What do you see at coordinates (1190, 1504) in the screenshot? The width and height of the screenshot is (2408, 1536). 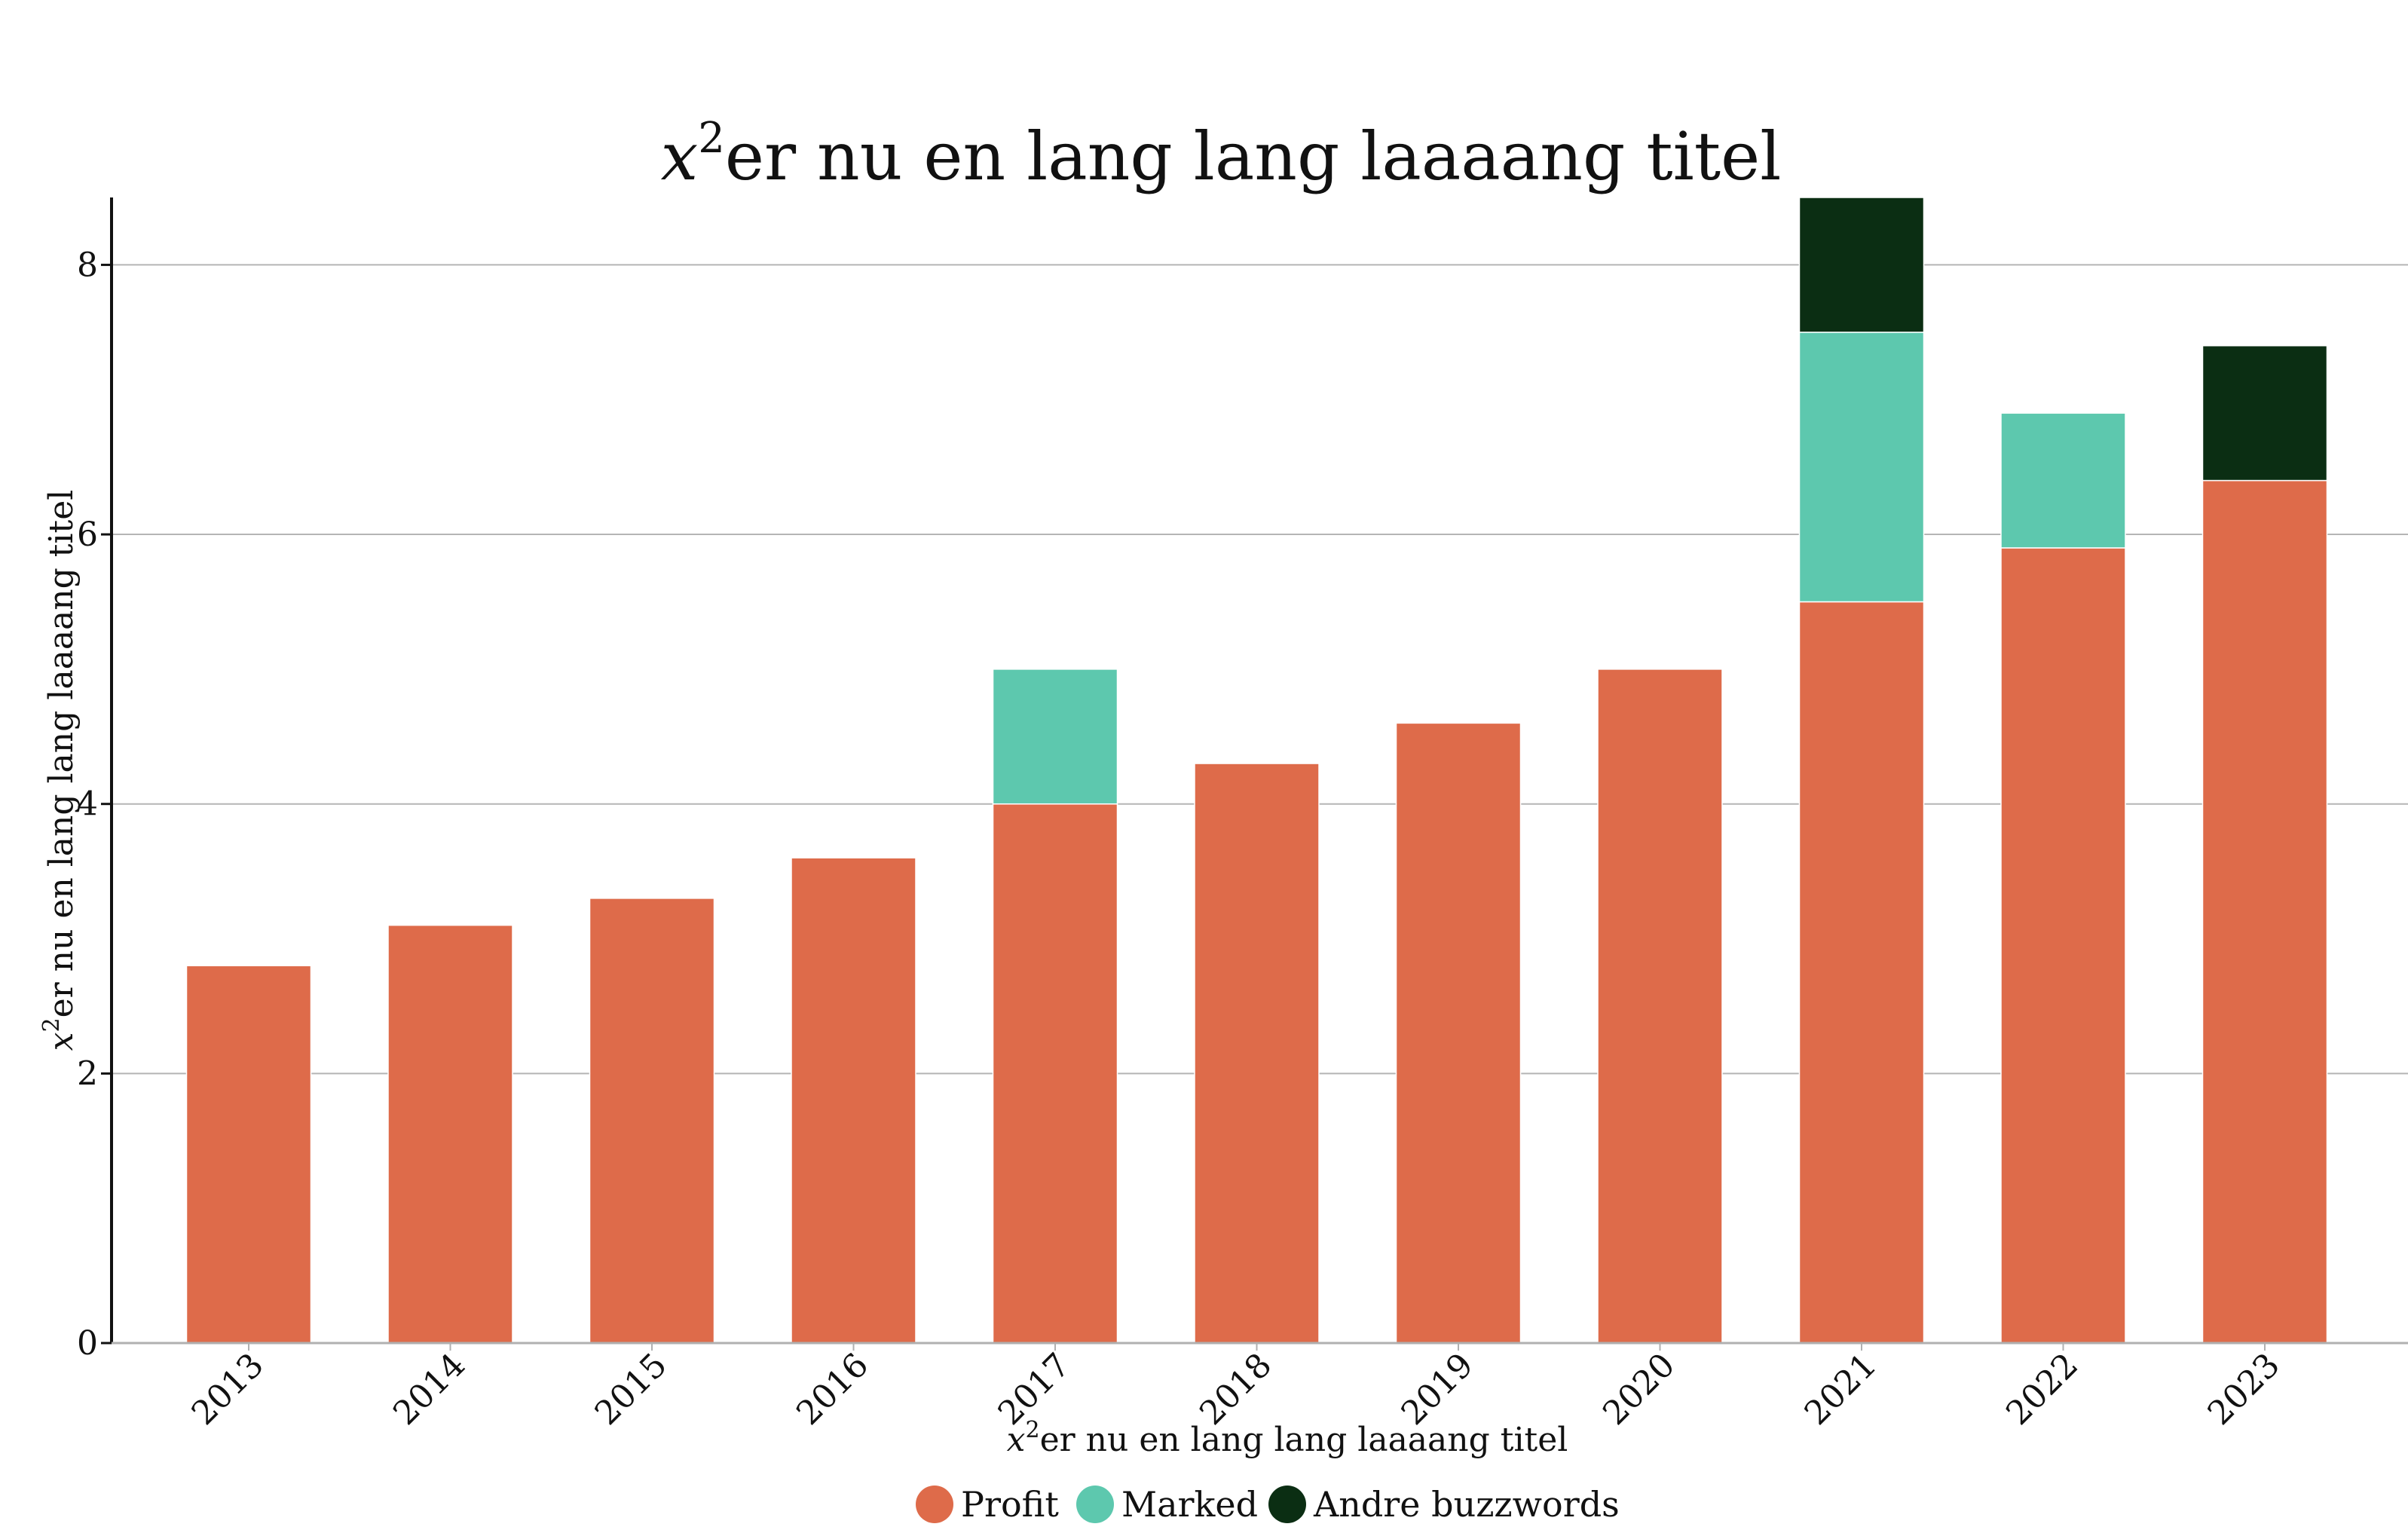 I see `legend-label-marked: Marked` at bounding box center [1190, 1504].